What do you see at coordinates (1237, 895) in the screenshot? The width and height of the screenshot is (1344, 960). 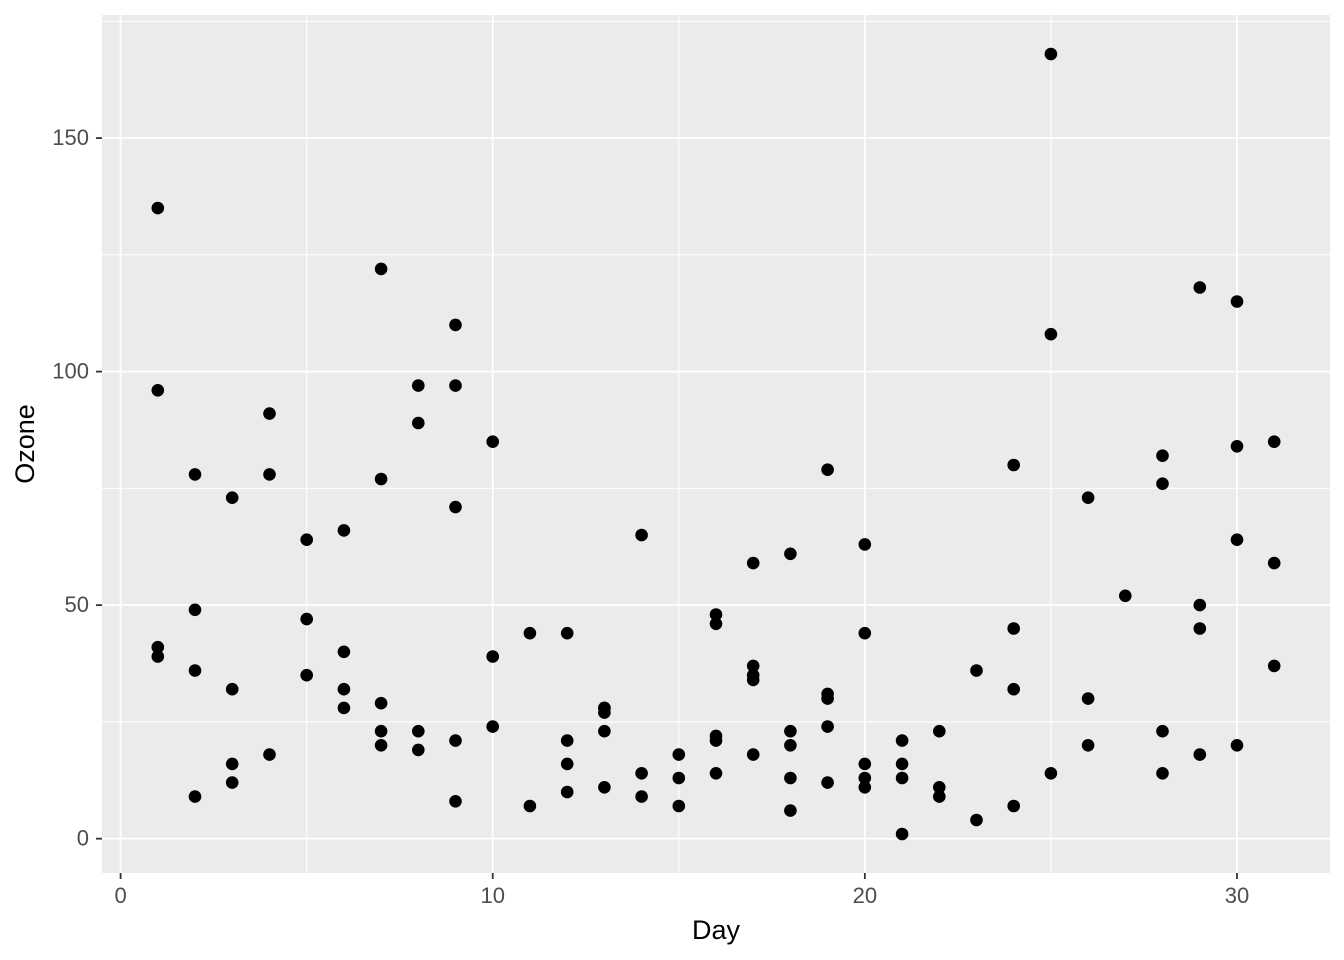 I see `x-axis-tick-label: 30` at bounding box center [1237, 895].